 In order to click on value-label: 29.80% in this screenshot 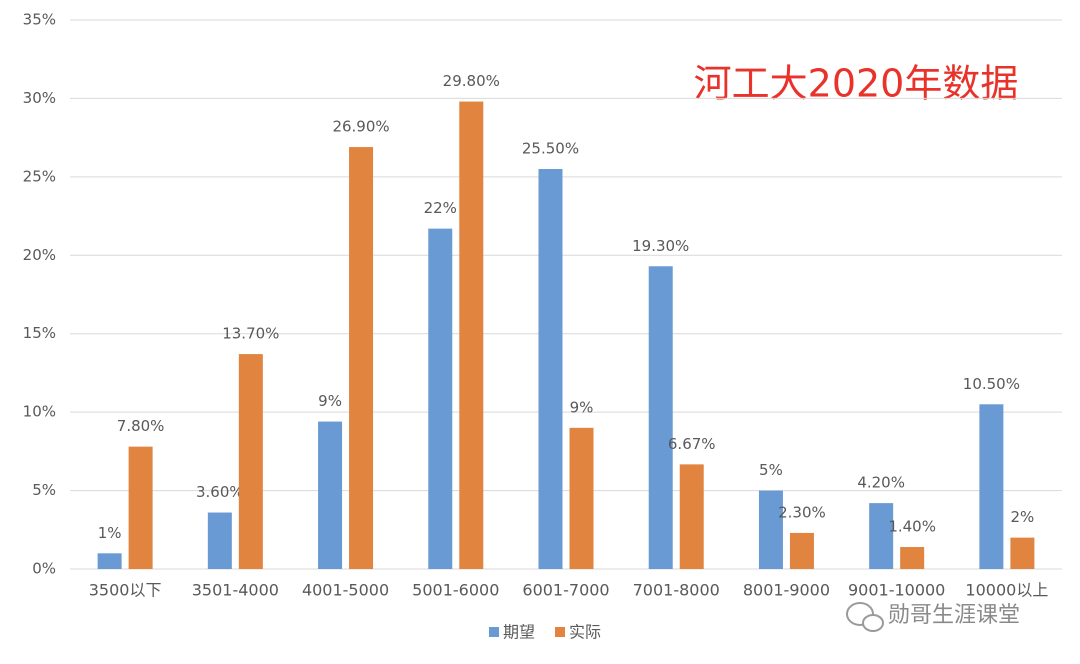, I will do `click(471, 81)`.